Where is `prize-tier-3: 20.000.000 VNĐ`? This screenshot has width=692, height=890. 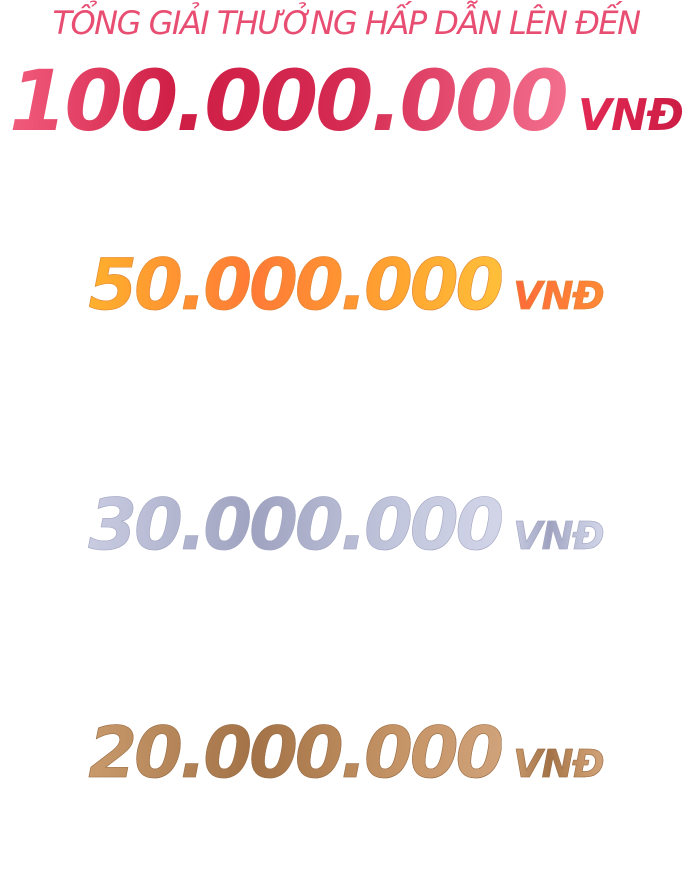
prize-tier-3: 20.000.000 VNĐ is located at coordinates (346, 753).